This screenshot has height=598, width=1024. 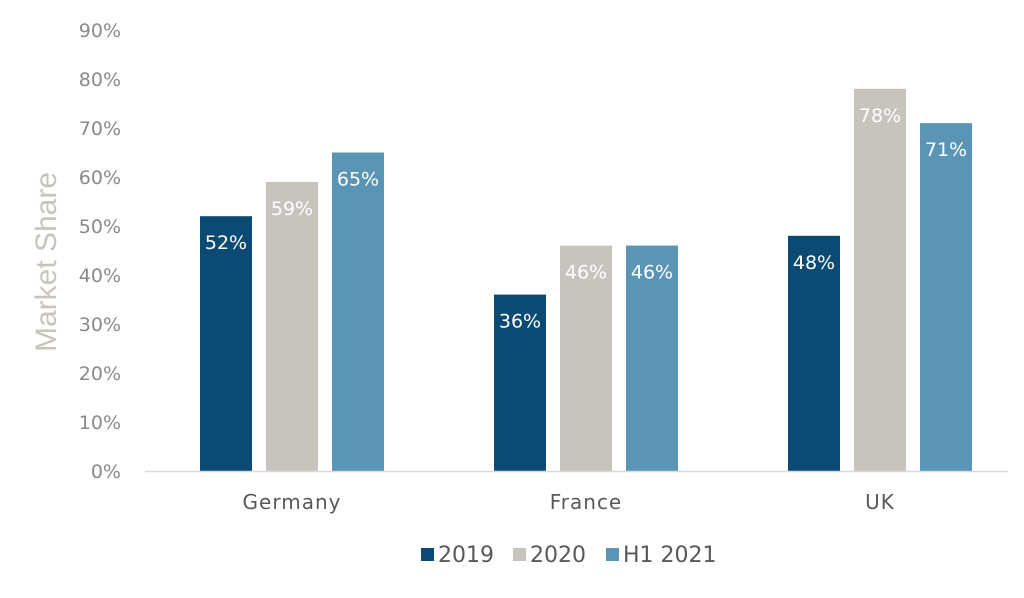 I want to click on bar-france-h1-2021, so click(x=652, y=358).